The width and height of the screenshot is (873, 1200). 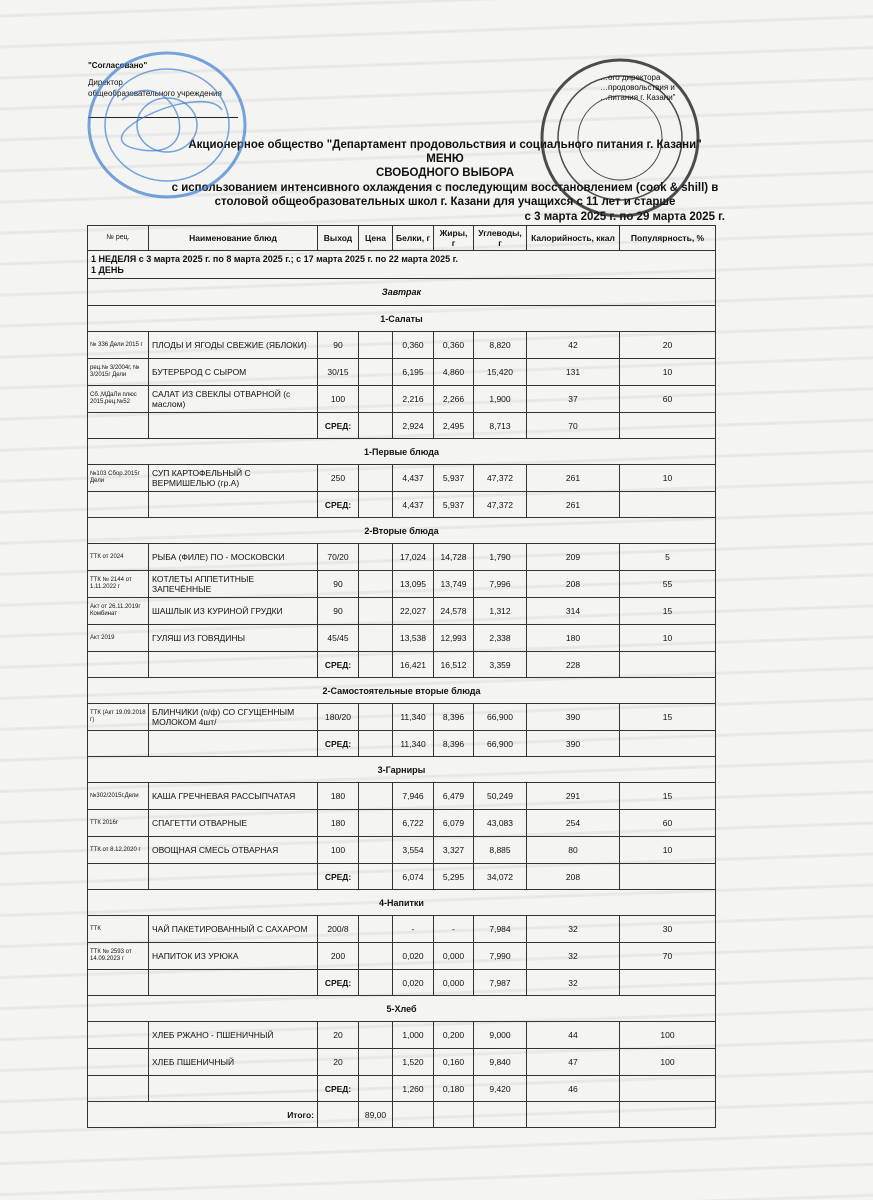 What do you see at coordinates (413, 850) in the screenshot?
I see `protein-cell: 3,554` at bounding box center [413, 850].